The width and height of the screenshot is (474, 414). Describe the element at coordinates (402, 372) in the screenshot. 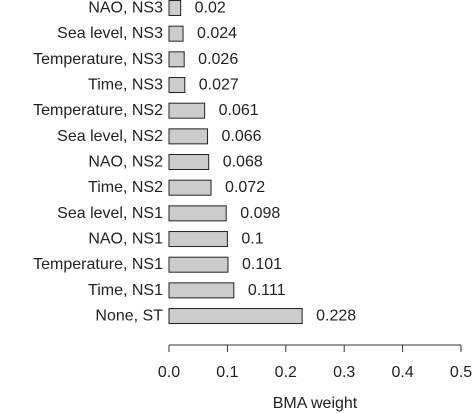

I see `x-tick-label: 0.4` at that location.